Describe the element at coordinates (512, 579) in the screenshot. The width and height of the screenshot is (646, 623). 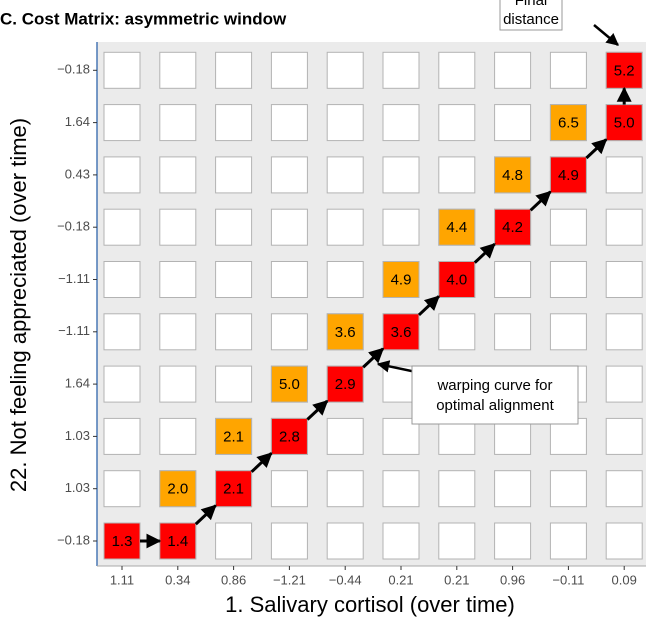
I see `x-tick-label: 0.96` at that location.